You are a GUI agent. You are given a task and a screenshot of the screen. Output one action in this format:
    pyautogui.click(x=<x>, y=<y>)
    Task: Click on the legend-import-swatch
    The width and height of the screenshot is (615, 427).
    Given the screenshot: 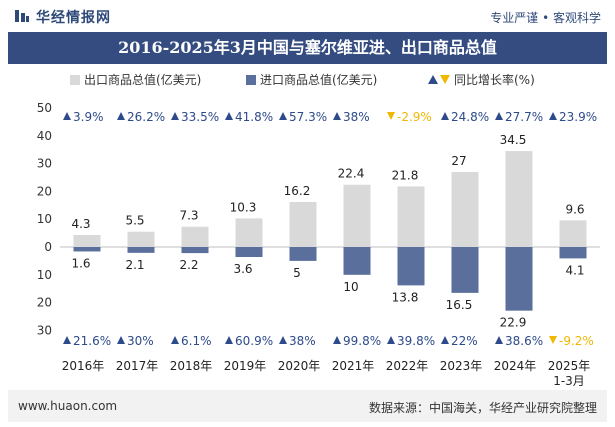 What is the action you would take?
    pyautogui.click(x=251, y=80)
    